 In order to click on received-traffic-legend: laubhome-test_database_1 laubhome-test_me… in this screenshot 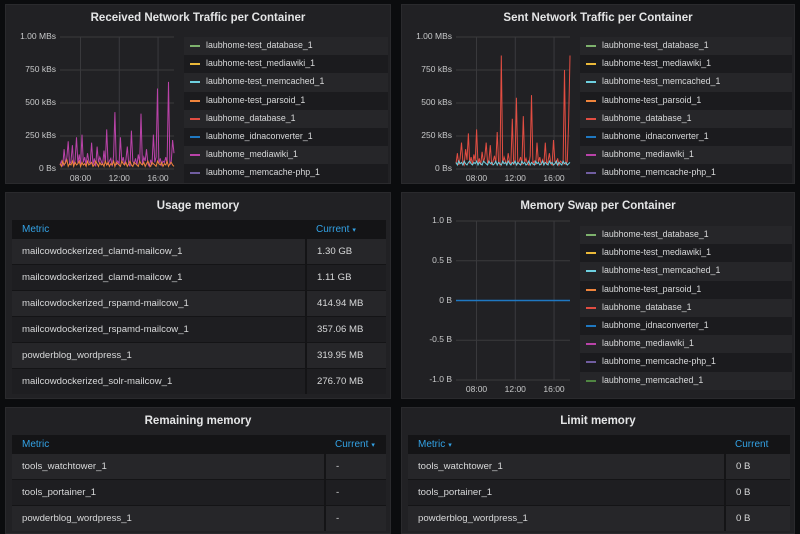, I will do `click(286, 110)`.